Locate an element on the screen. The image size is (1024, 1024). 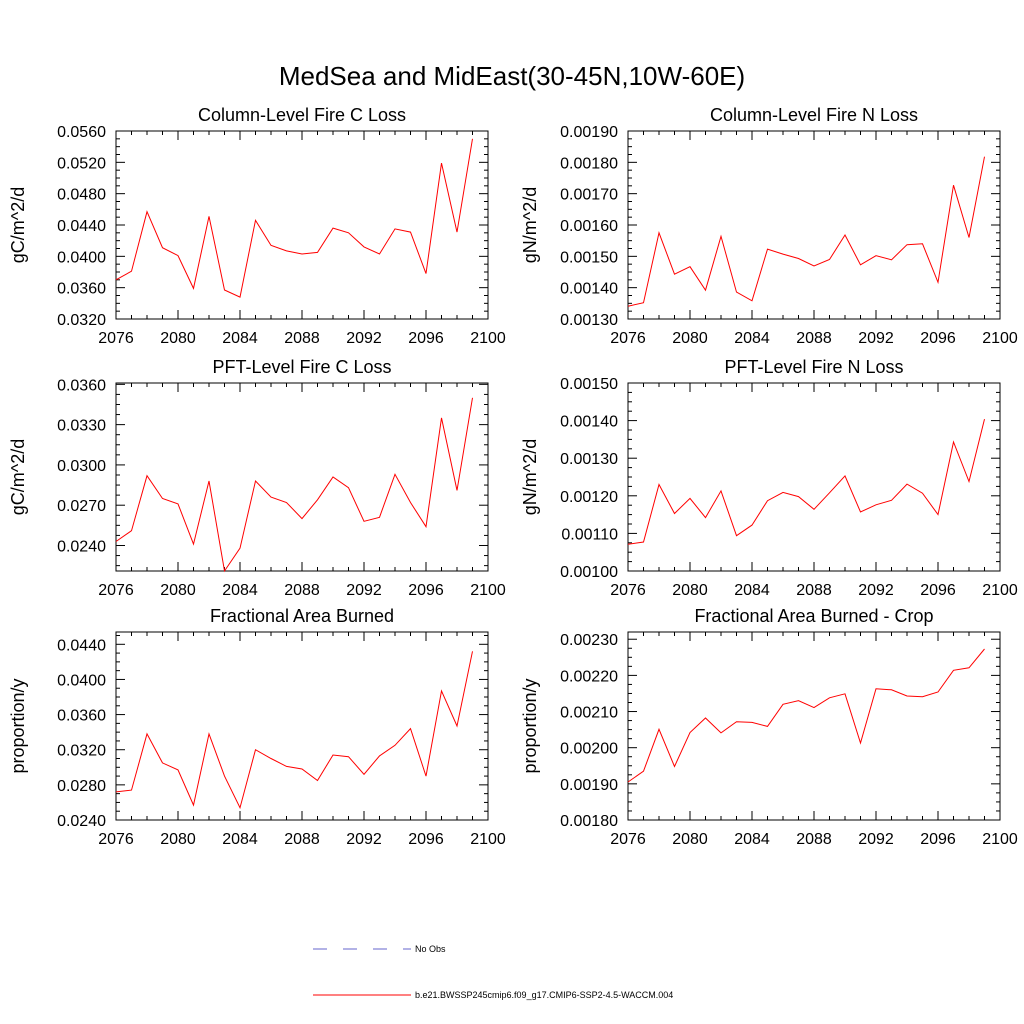
y-tick-label: 0.00230 is located at coordinates (589, 640).